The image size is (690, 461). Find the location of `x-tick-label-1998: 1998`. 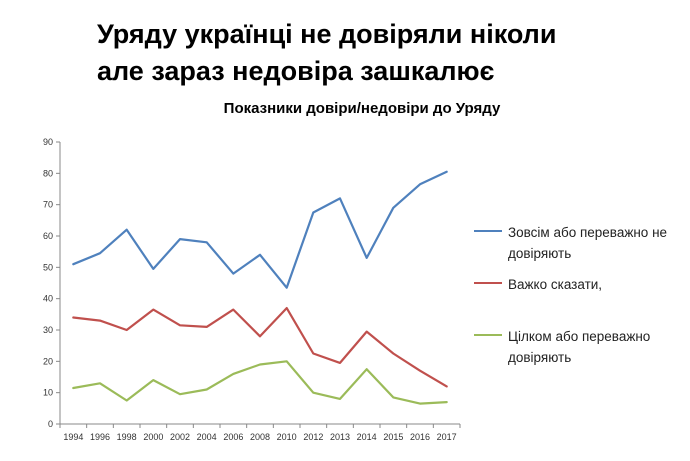

x-tick-label-1998: 1998 is located at coordinates (127, 437).